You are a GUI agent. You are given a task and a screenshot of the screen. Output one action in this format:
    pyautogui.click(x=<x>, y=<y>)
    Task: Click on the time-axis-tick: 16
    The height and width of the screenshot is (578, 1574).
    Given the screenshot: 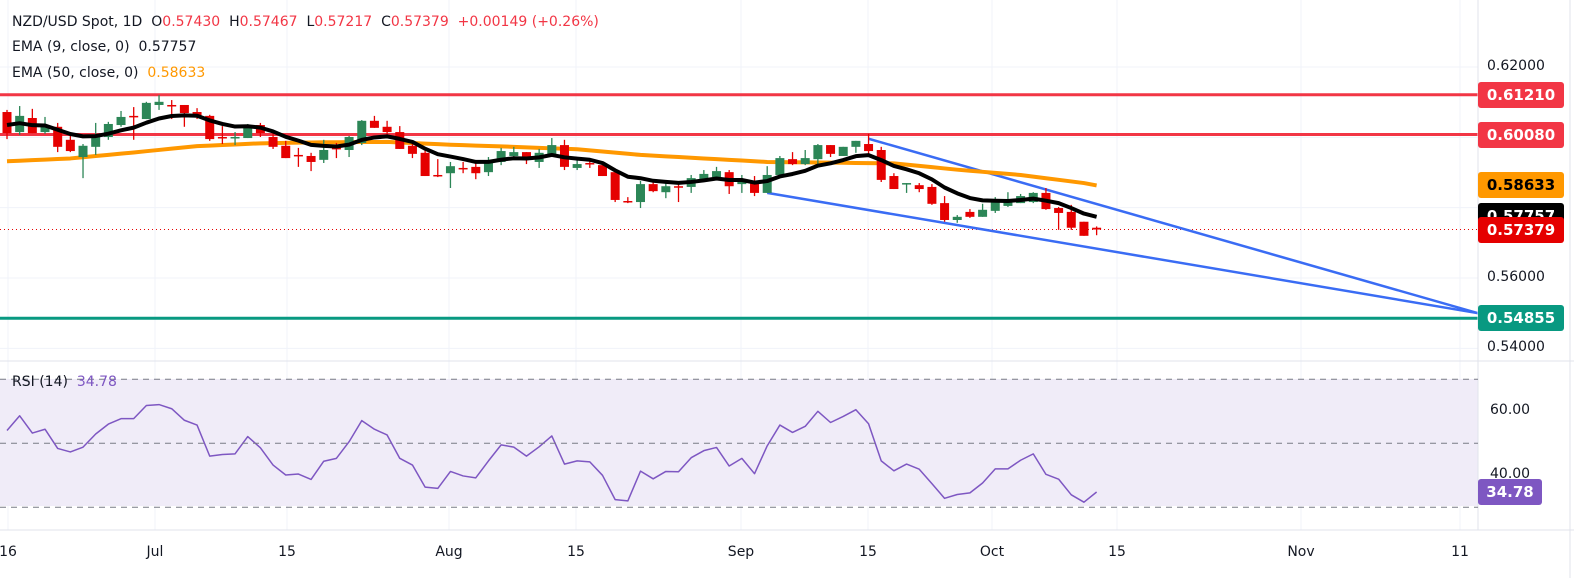 What is the action you would take?
    pyautogui.click(x=8, y=552)
    